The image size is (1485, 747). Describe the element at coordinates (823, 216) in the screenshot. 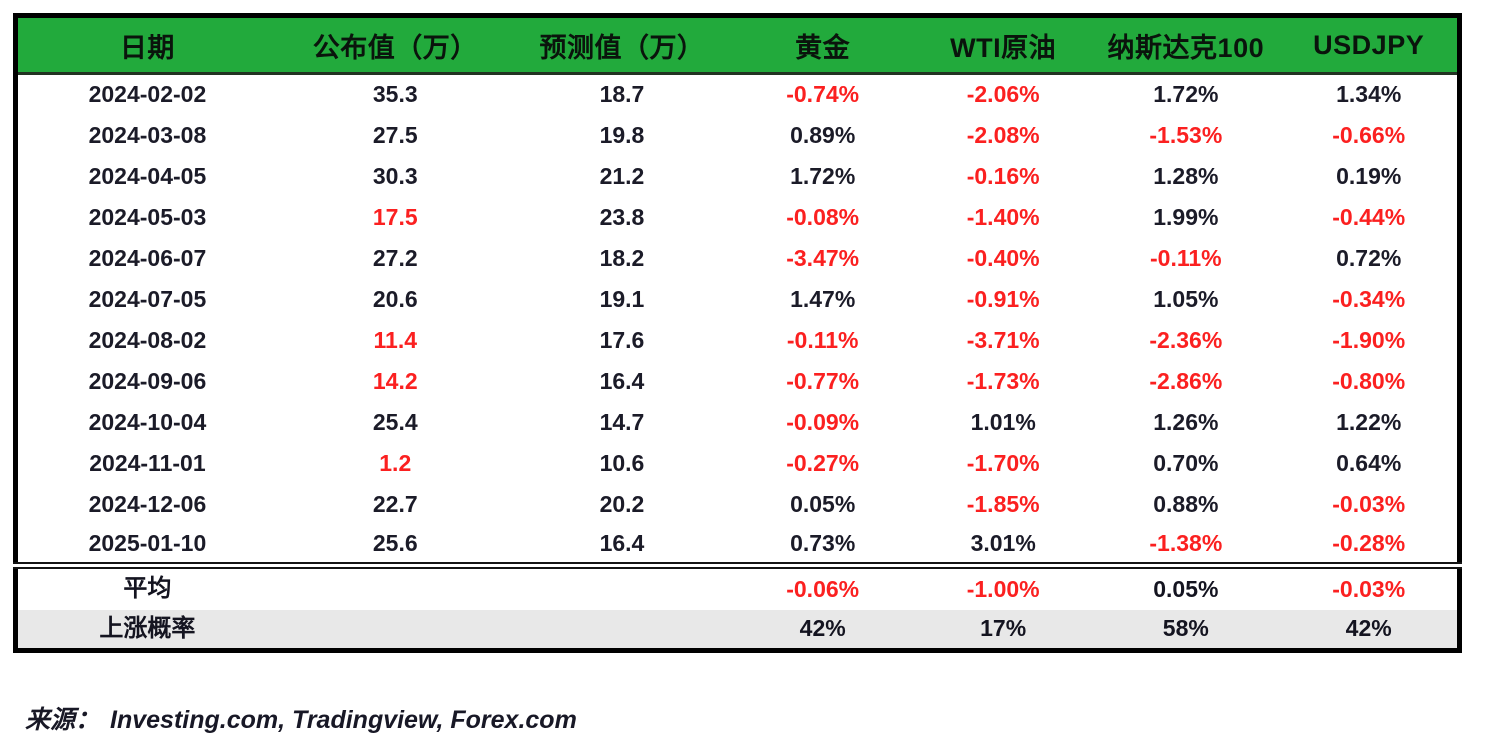

I see `cell-gold: -0.08%` at that location.